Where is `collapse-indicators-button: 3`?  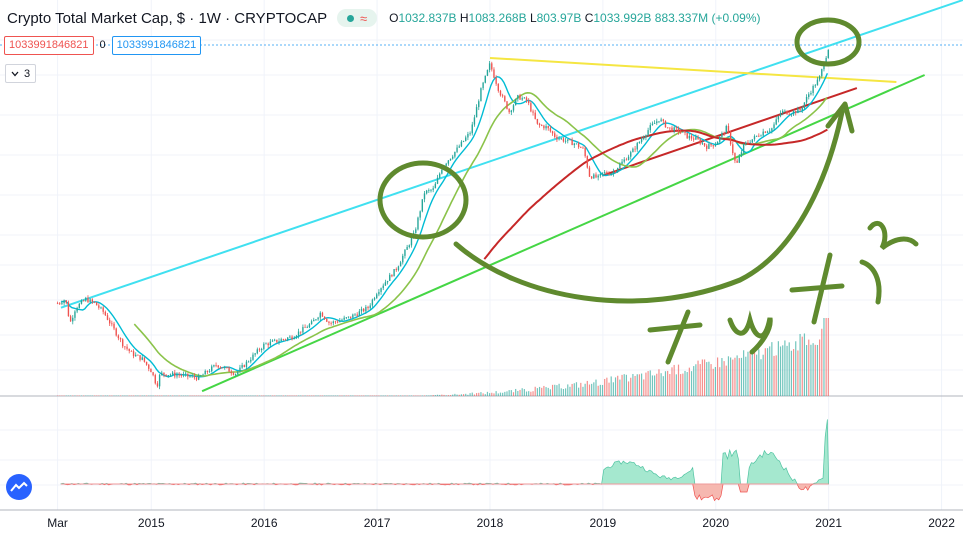 collapse-indicators-button: 3 is located at coordinates (20, 73).